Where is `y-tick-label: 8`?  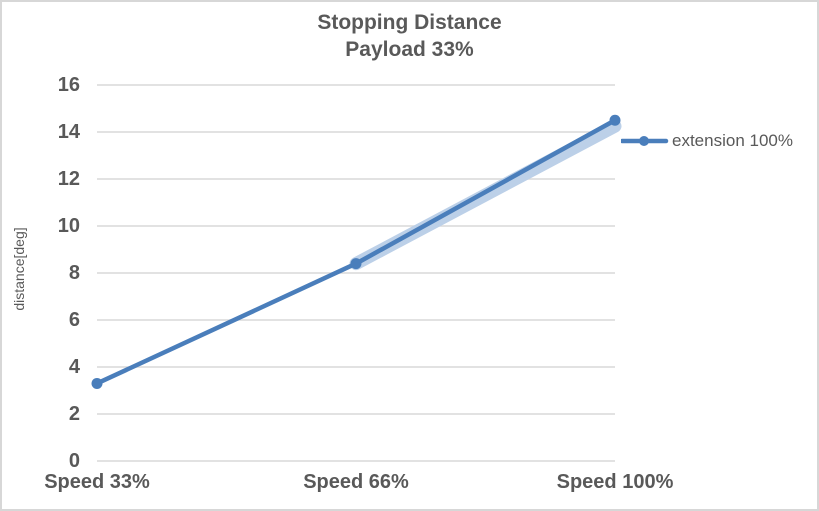
y-tick-label: 8 is located at coordinates (74, 273).